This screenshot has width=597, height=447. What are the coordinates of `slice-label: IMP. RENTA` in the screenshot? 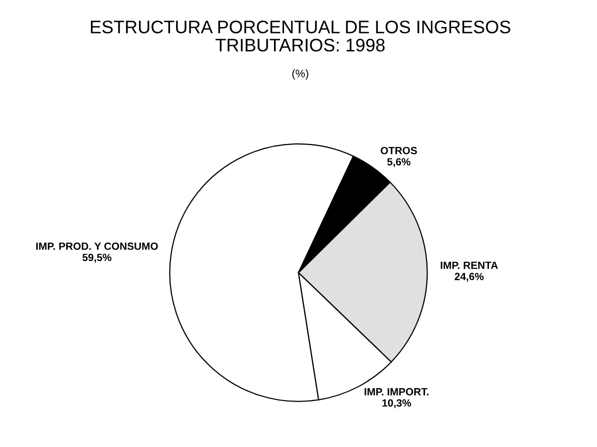 It's located at (469, 265).